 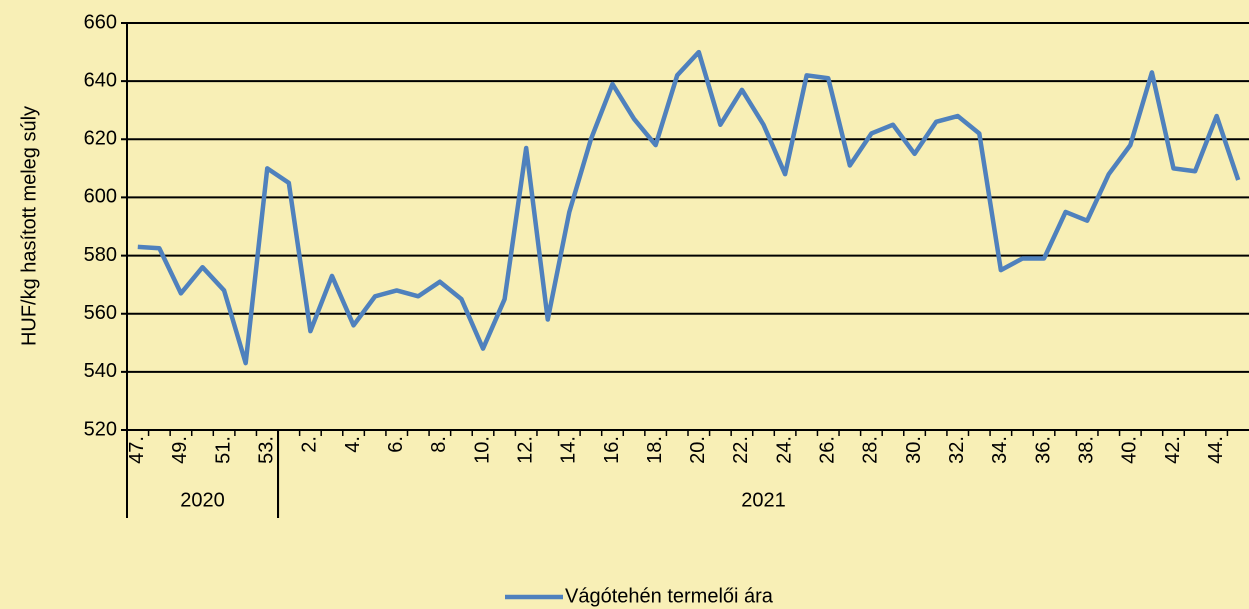 What do you see at coordinates (100, 313) in the screenshot?
I see `y-tick-label: 560` at bounding box center [100, 313].